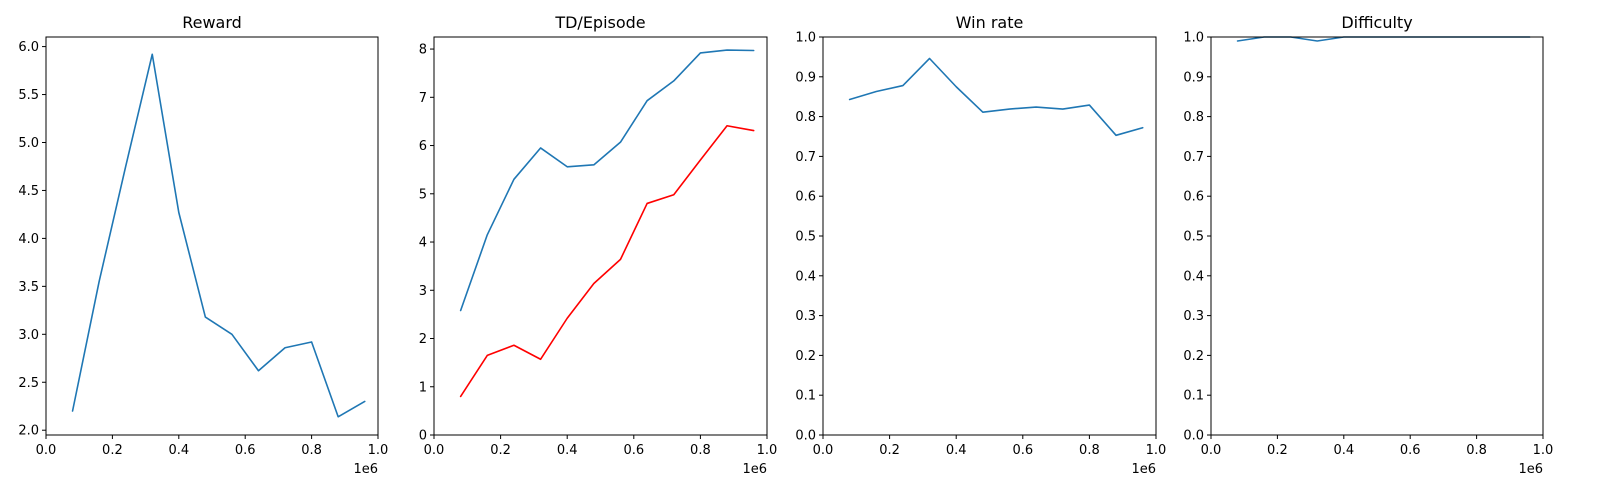 The image size is (1600, 500). Describe the element at coordinates (423, 243) in the screenshot. I see `y-tick-label: 4` at that location.